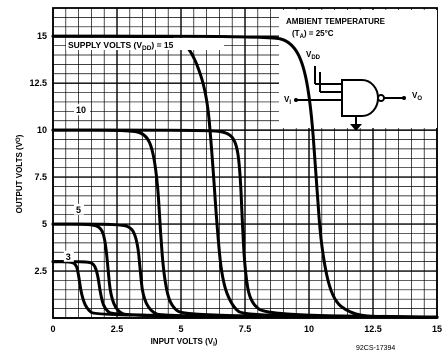 The image size is (443, 354). I want to click on supply-label-background, so click(145, 44).